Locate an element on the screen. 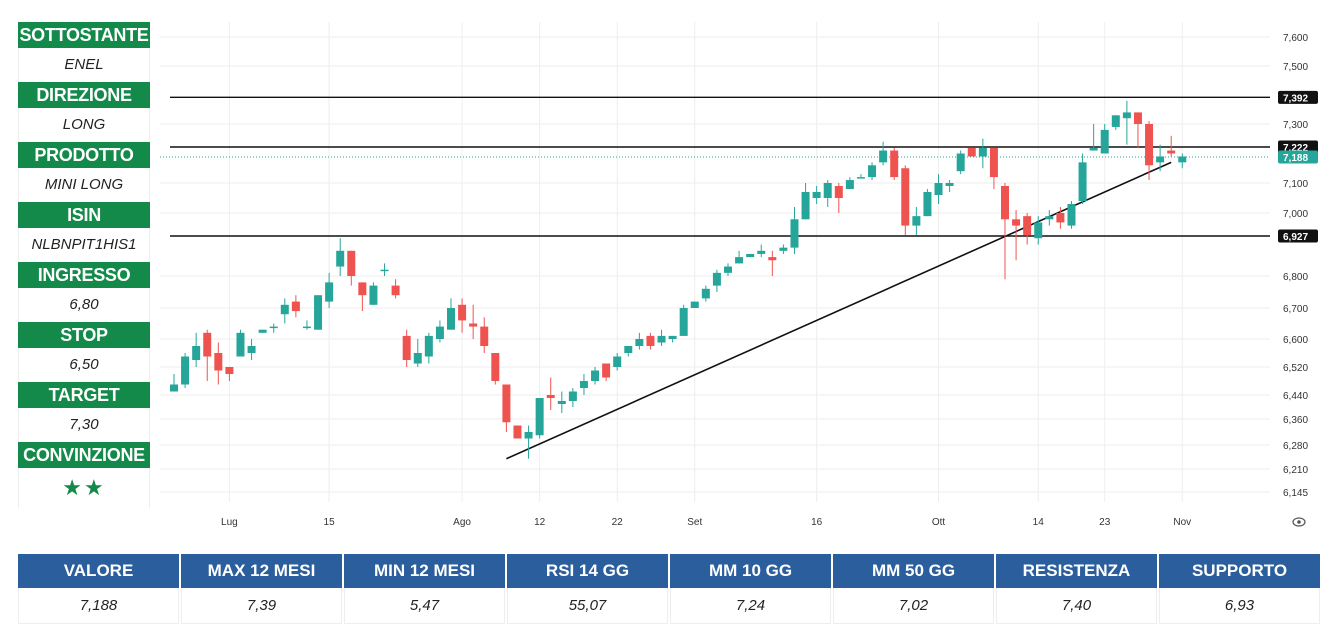 Image resolution: width=1335 pixels, height=626 pixels. info-label-isin: ISIN is located at coordinates (84, 215).